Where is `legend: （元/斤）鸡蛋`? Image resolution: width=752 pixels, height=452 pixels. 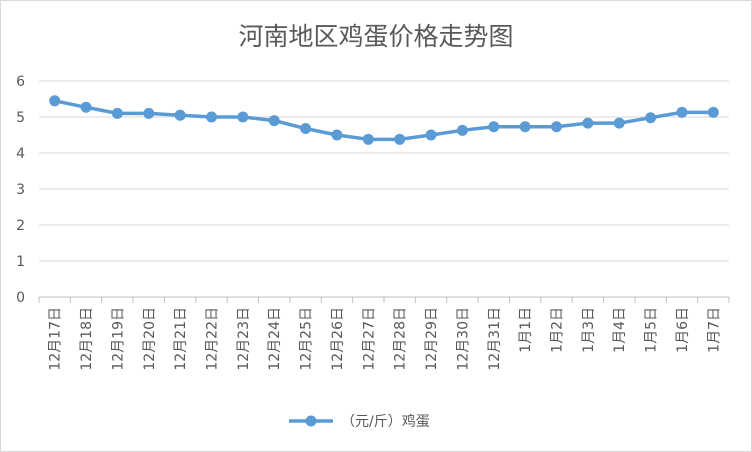 legend: （元/斤）鸡蛋 is located at coordinates (359, 421).